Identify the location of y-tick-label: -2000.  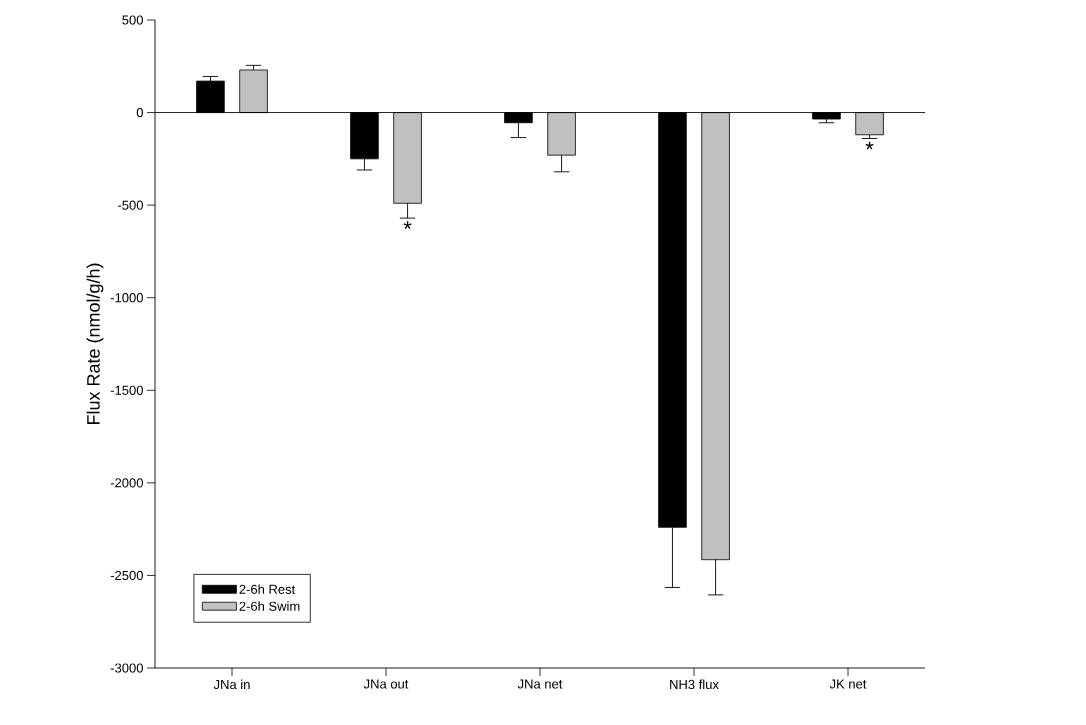
(126, 483).